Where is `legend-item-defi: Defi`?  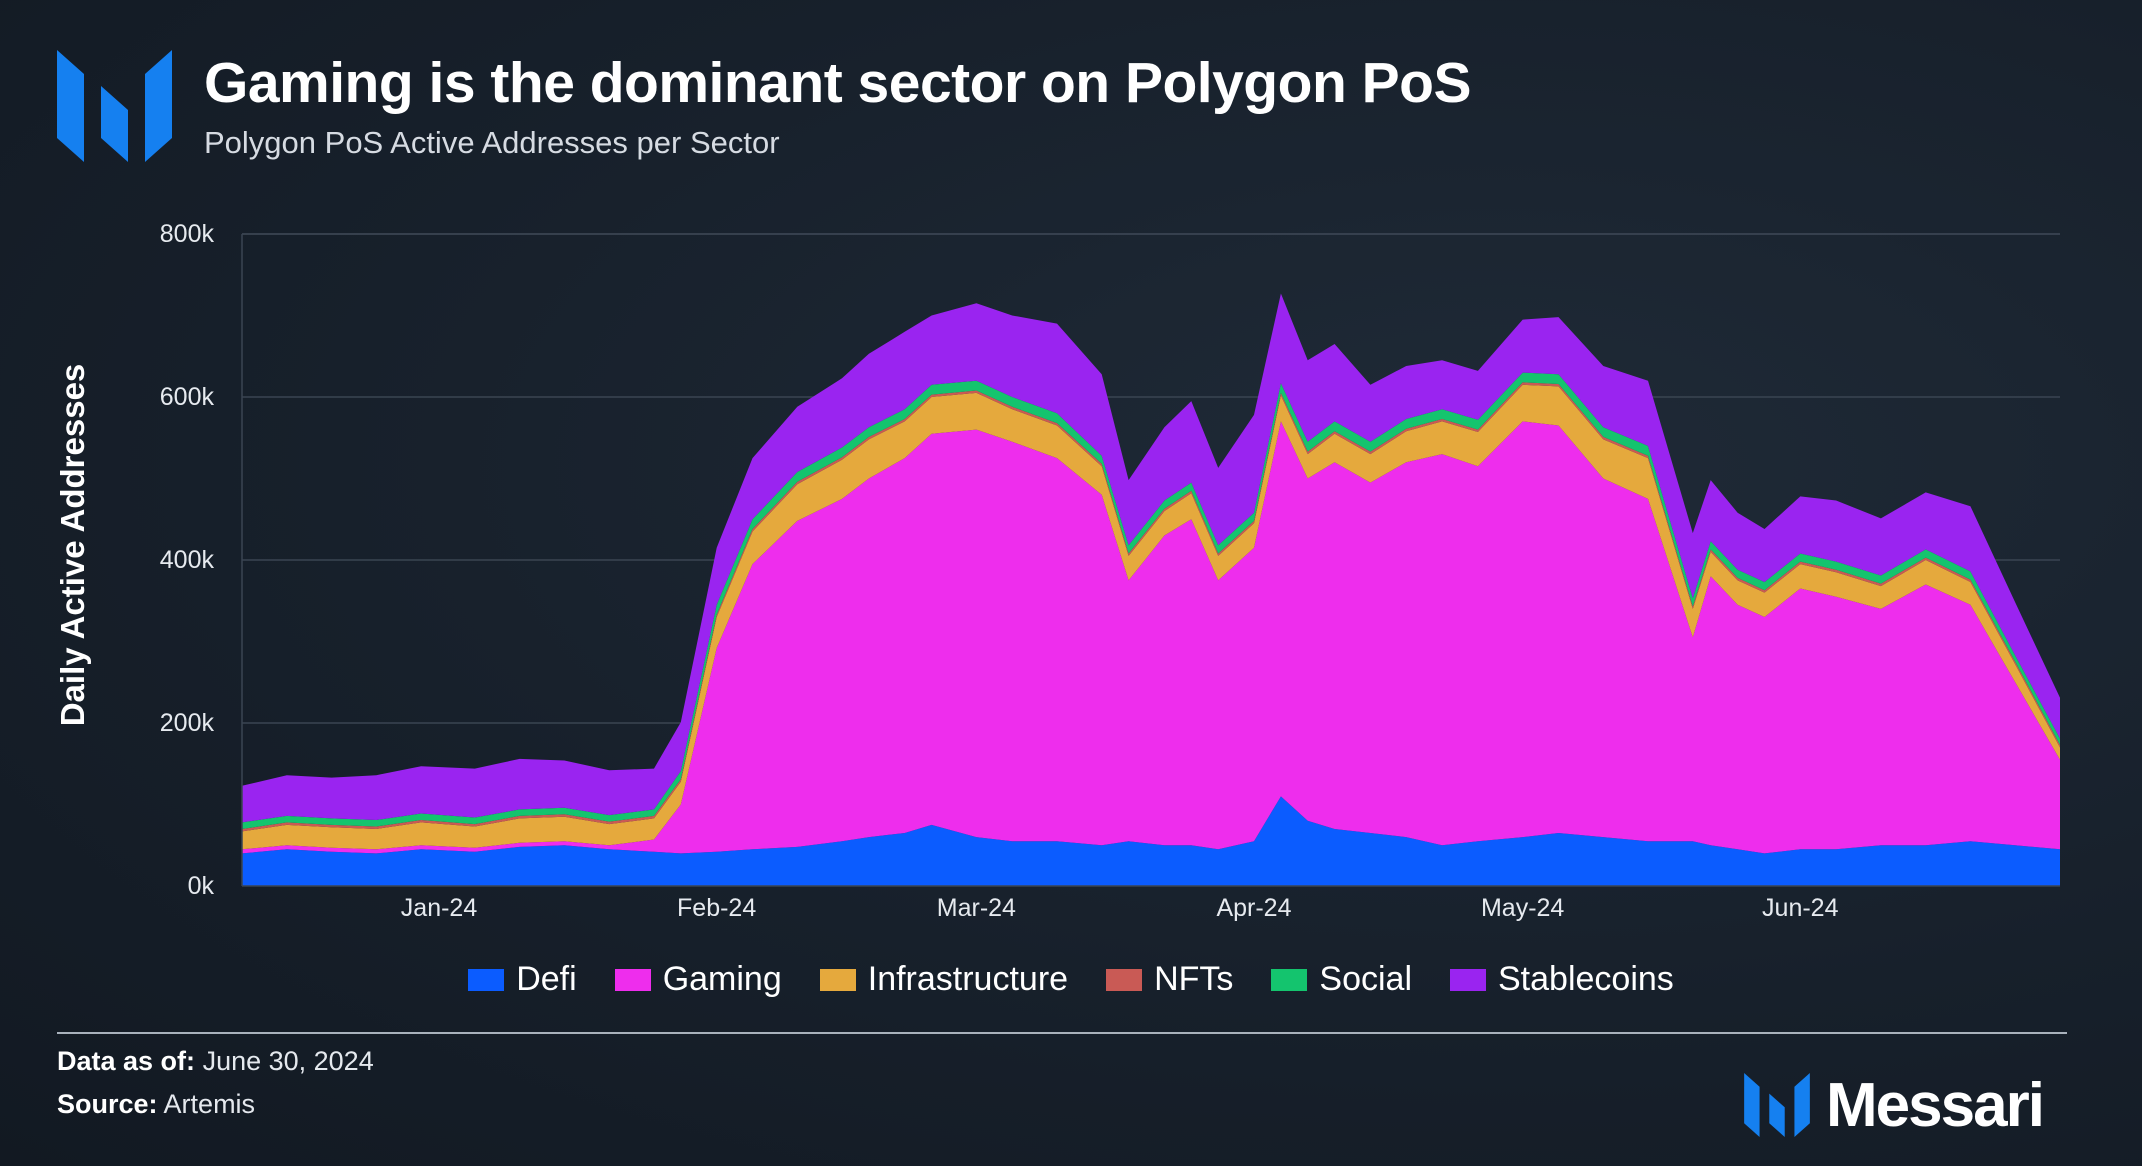
legend-item-defi: Defi is located at coordinates (522, 979).